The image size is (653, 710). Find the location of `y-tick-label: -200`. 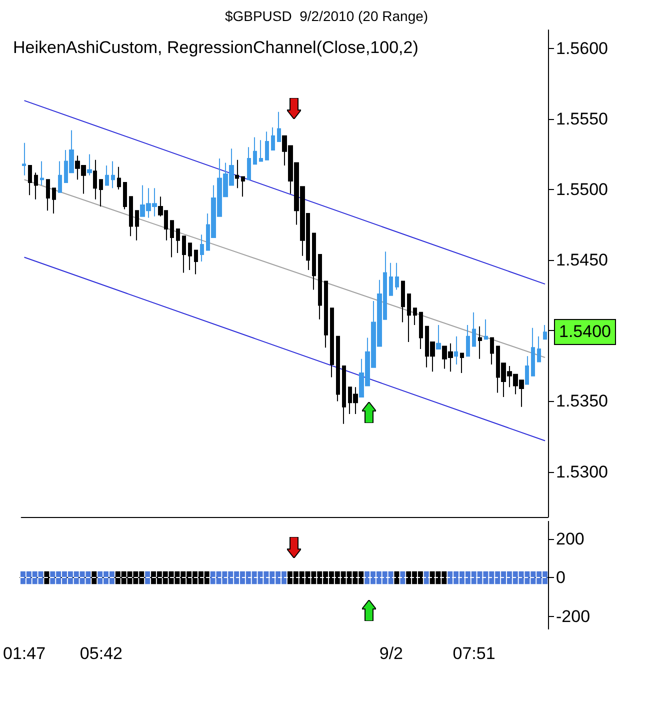

y-tick-label: -200 is located at coordinates (573, 616).